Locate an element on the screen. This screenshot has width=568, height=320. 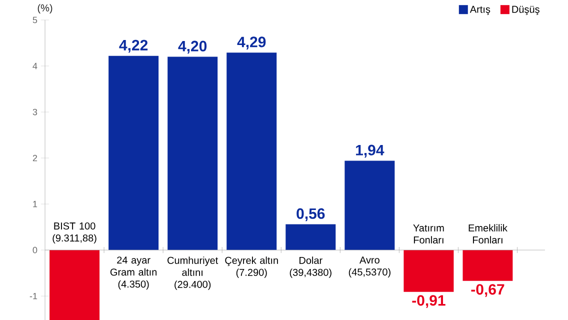
data-label: 0,56 is located at coordinates (310, 215).